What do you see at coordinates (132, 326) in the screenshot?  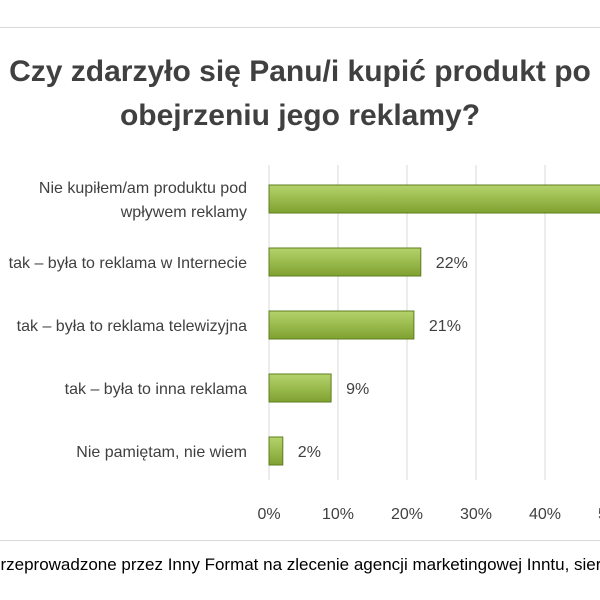 I see `category-label: tak – była to reklama telewizyjna` at bounding box center [132, 326].